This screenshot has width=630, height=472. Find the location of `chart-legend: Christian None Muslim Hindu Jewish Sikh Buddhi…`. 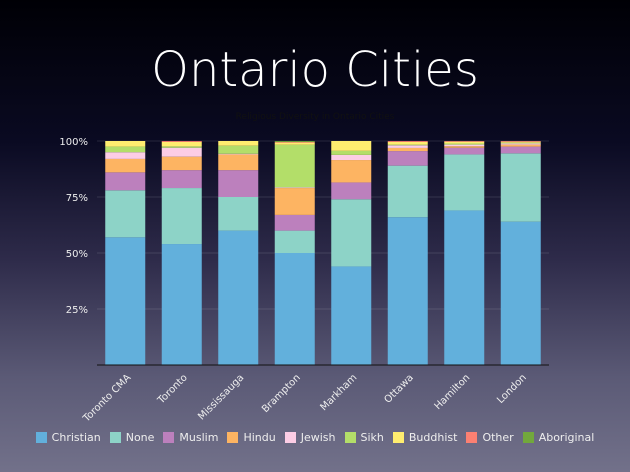

chart-legend: Christian None Muslim Hindu Jewish Sikh Buddhi… is located at coordinates (315, 437).